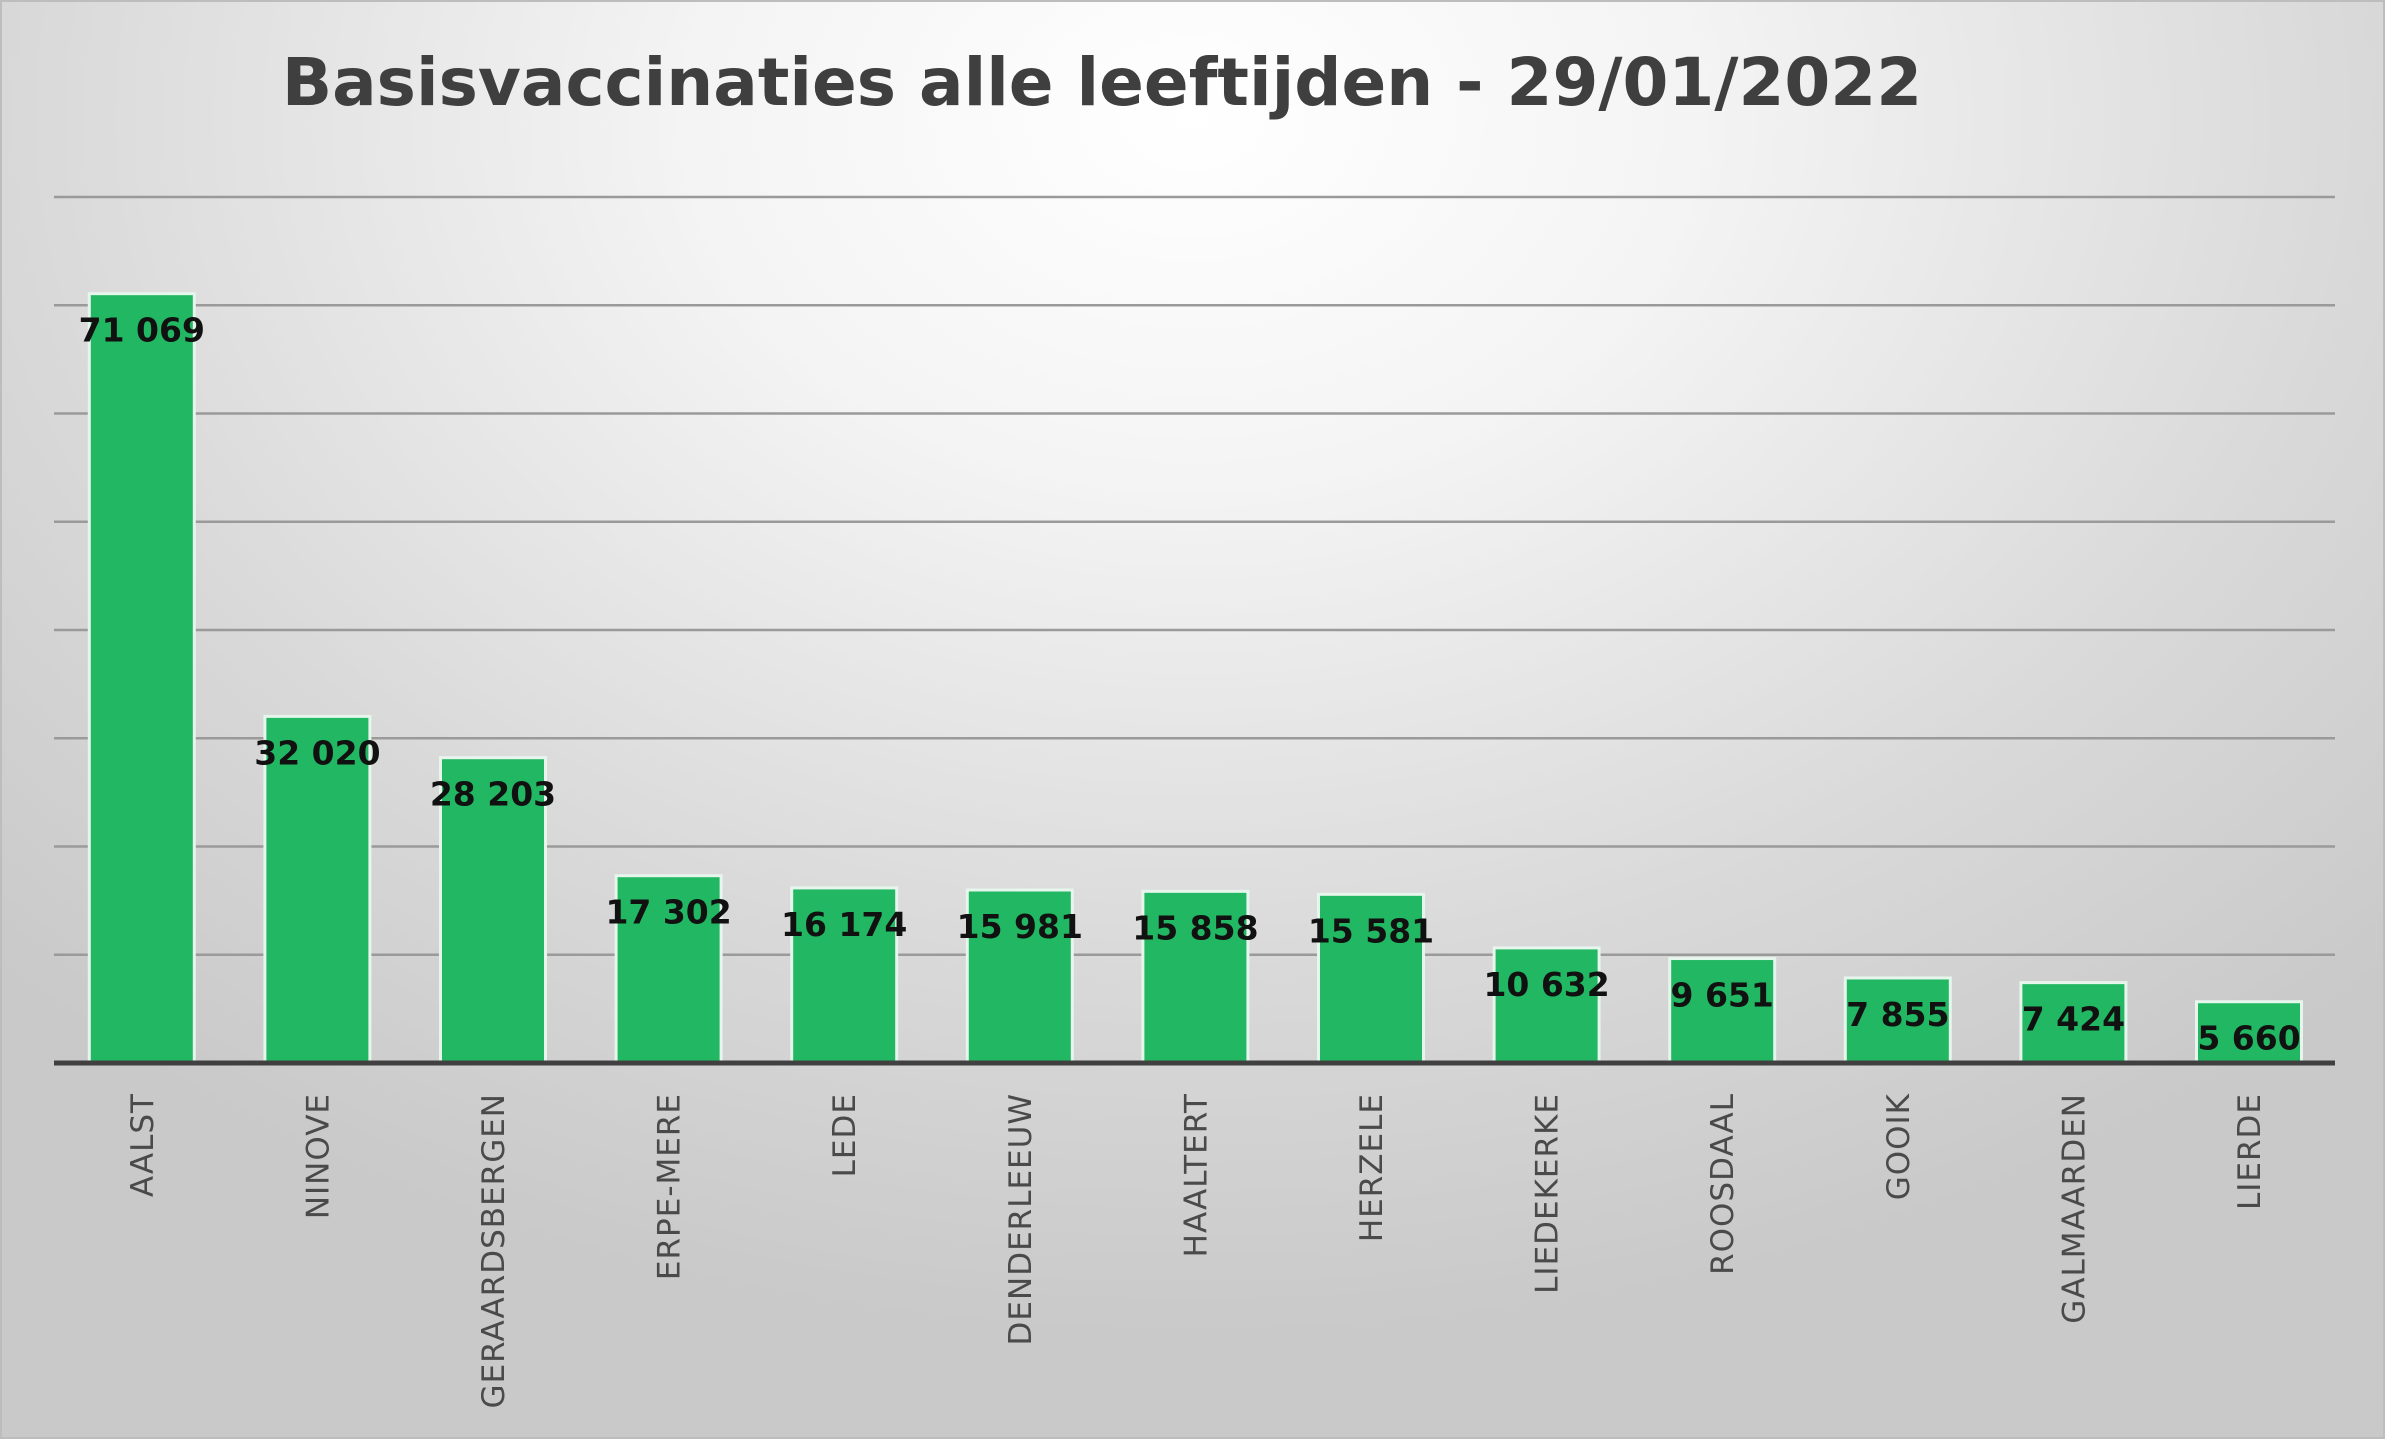 The height and width of the screenshot is (1441, 2385). Describe the element at coordinates (844, 924) in the screenshot. I see `data-label: 16 174` at that location.